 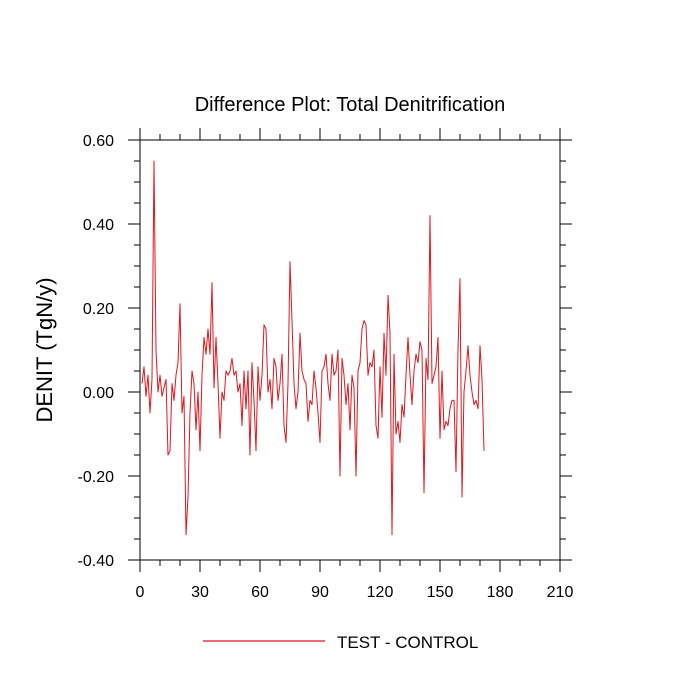 What do you see at coordinates (96, 477) in the screenshot?
I see `y-tick-label: -0.20` at bounding box center [96, 477].